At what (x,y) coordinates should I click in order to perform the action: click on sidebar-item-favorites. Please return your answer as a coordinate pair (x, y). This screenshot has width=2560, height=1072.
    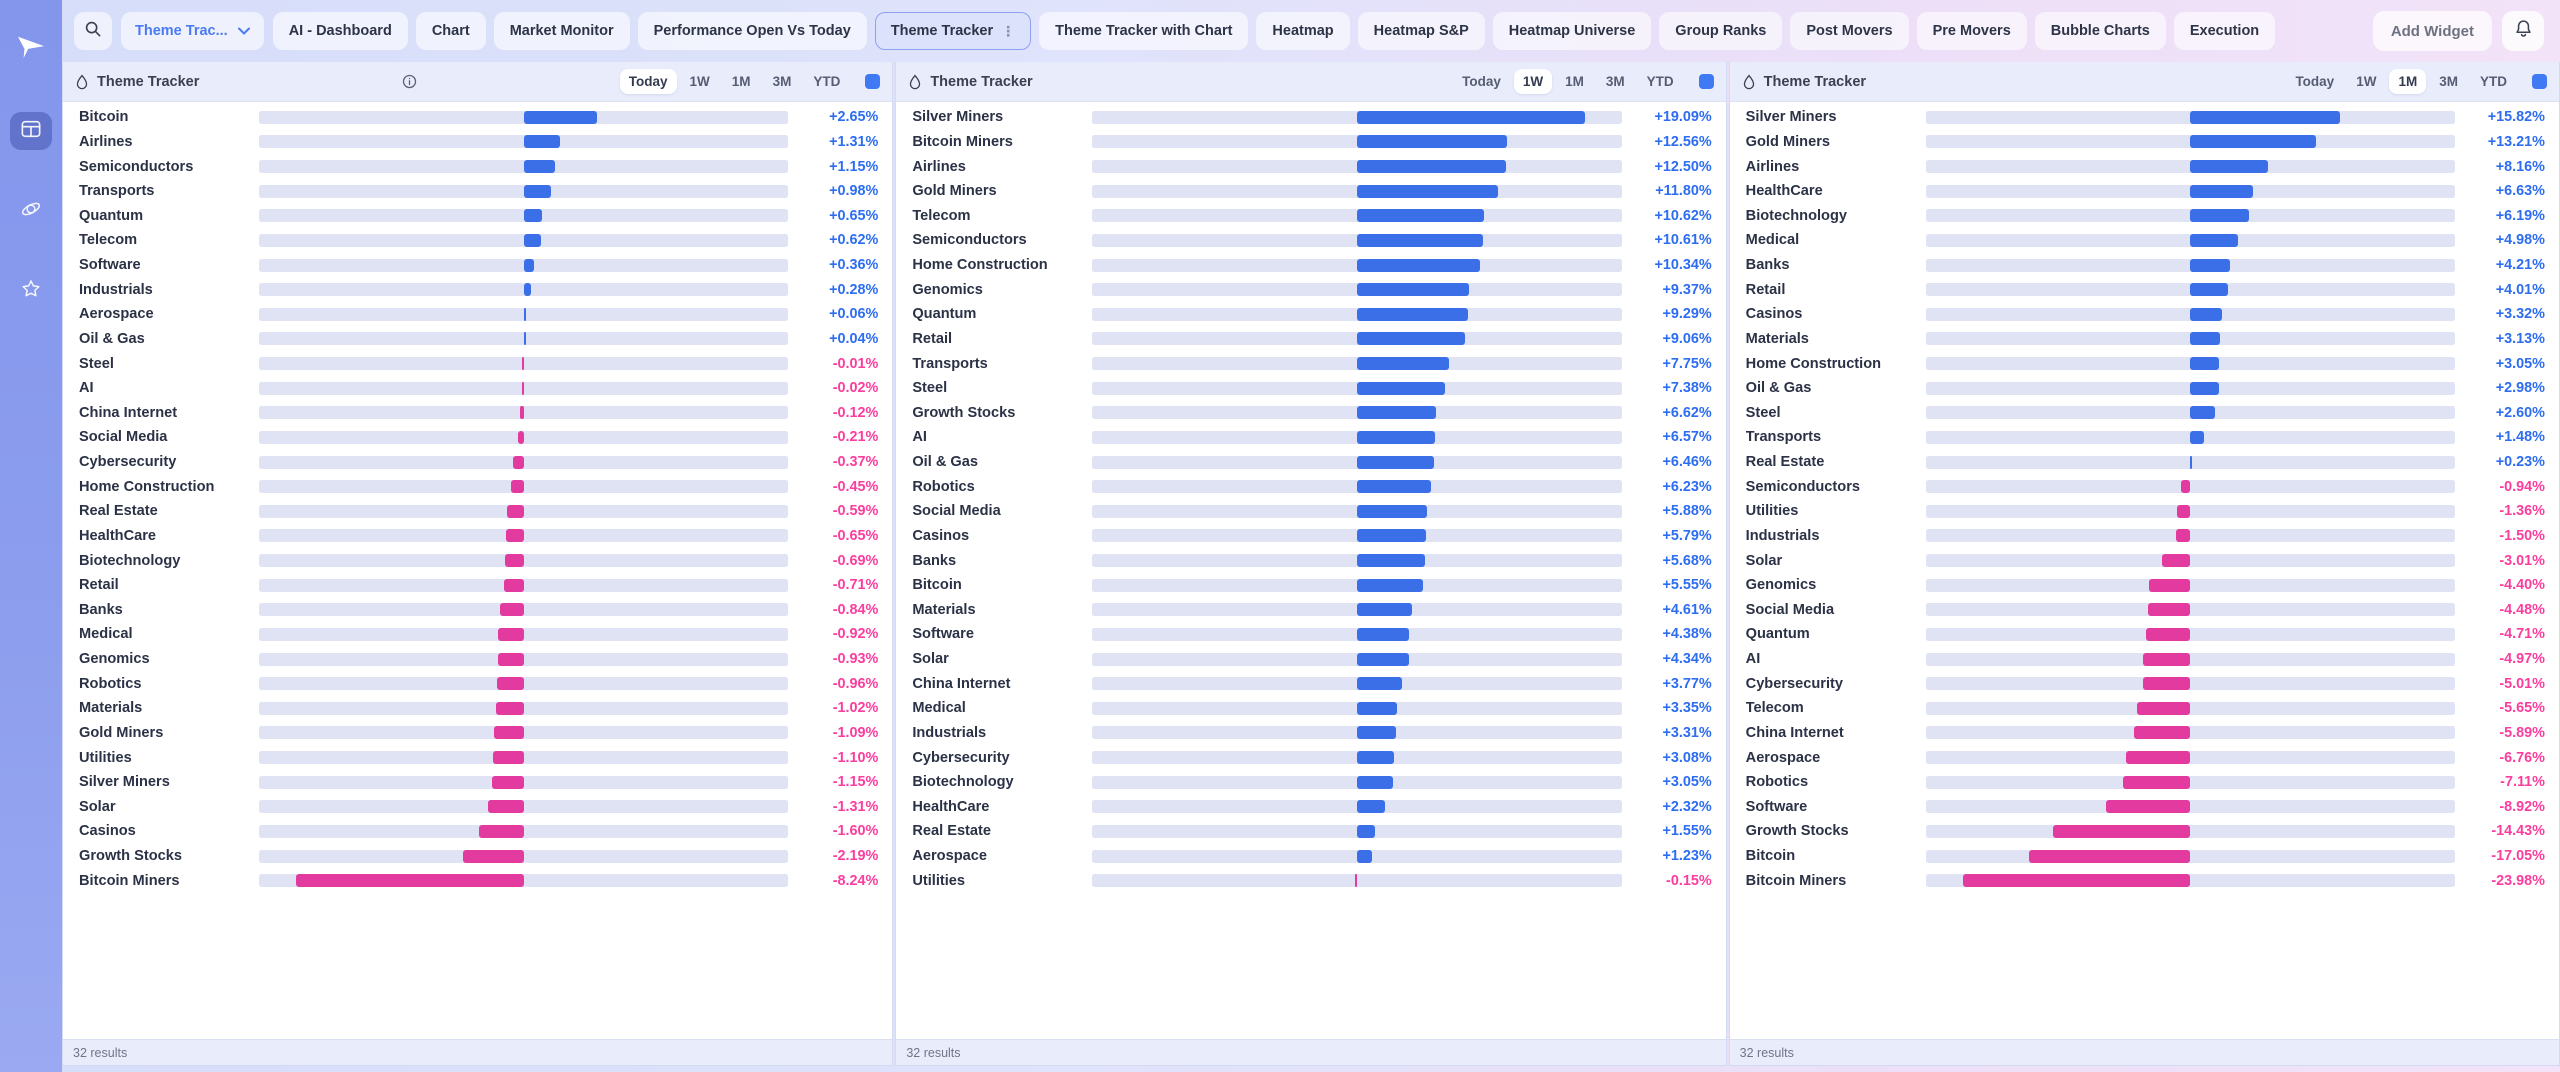
    Looking at the image, I should click on (31, 291).